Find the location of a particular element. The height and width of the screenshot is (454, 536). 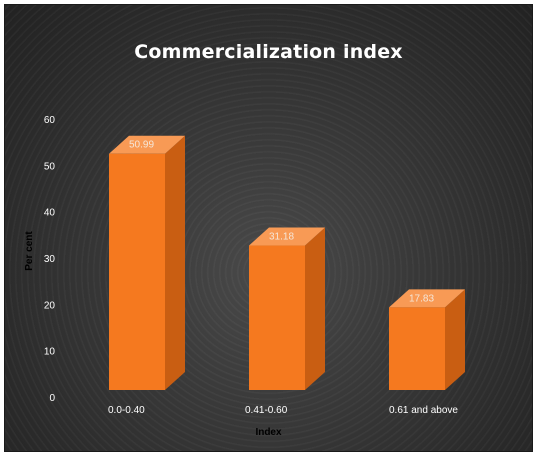

y-tick-label: 20 is located at coordinates (50, 305).